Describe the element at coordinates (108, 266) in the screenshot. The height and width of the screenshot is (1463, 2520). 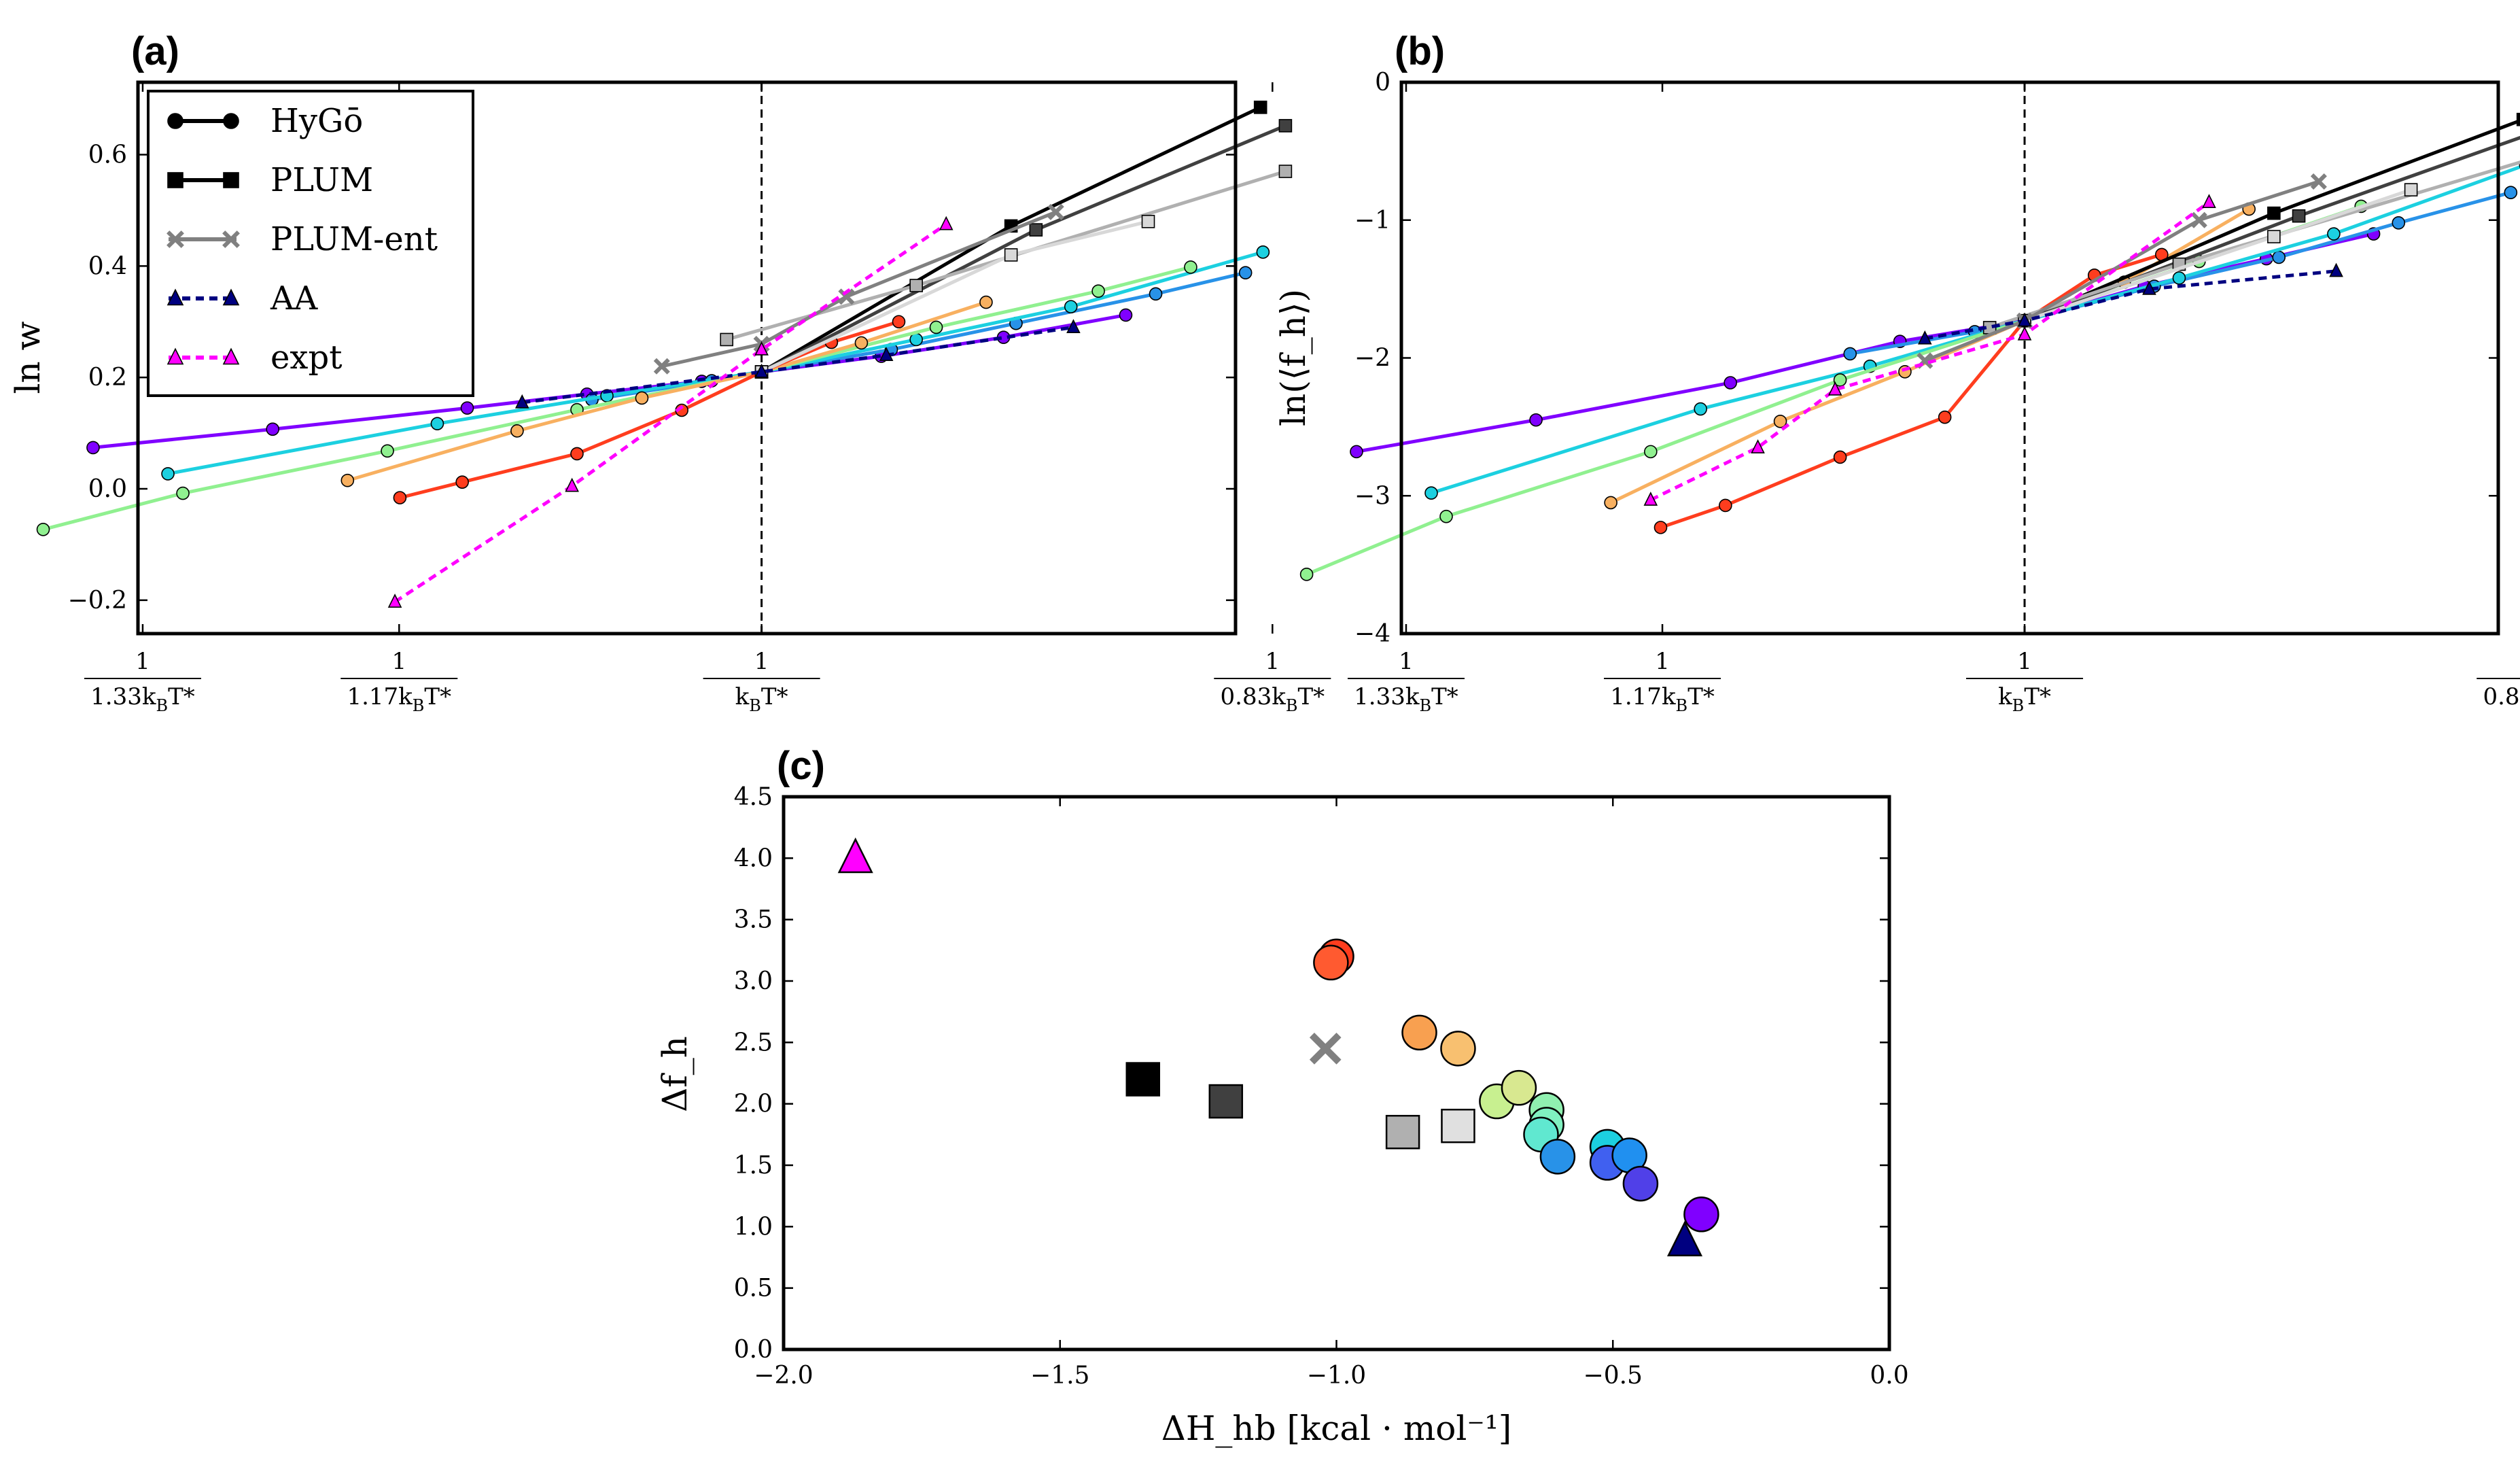
I see `y-tick-label: 0.4` at that location.